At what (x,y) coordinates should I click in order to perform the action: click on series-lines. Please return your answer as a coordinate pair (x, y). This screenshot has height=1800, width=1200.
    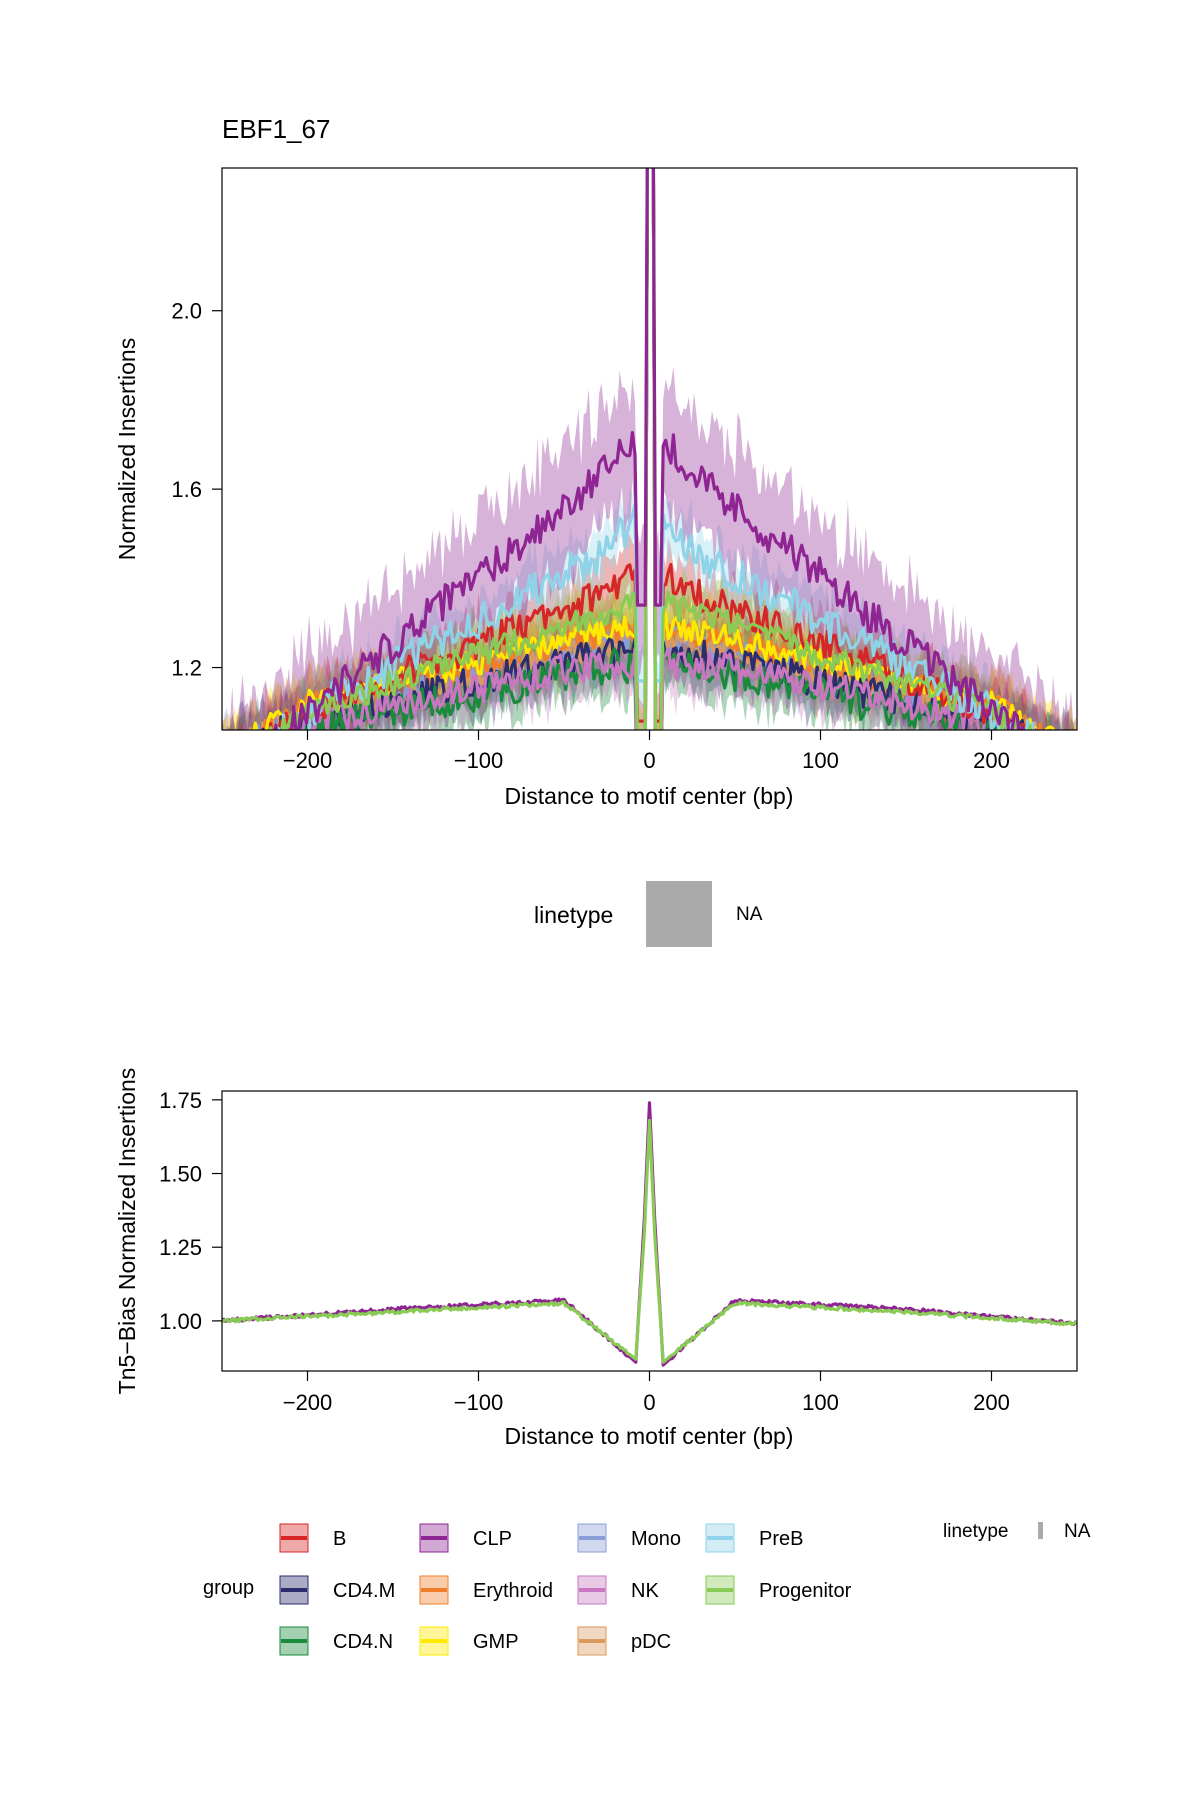
    Looking at the image, I should click on (649, 1234).